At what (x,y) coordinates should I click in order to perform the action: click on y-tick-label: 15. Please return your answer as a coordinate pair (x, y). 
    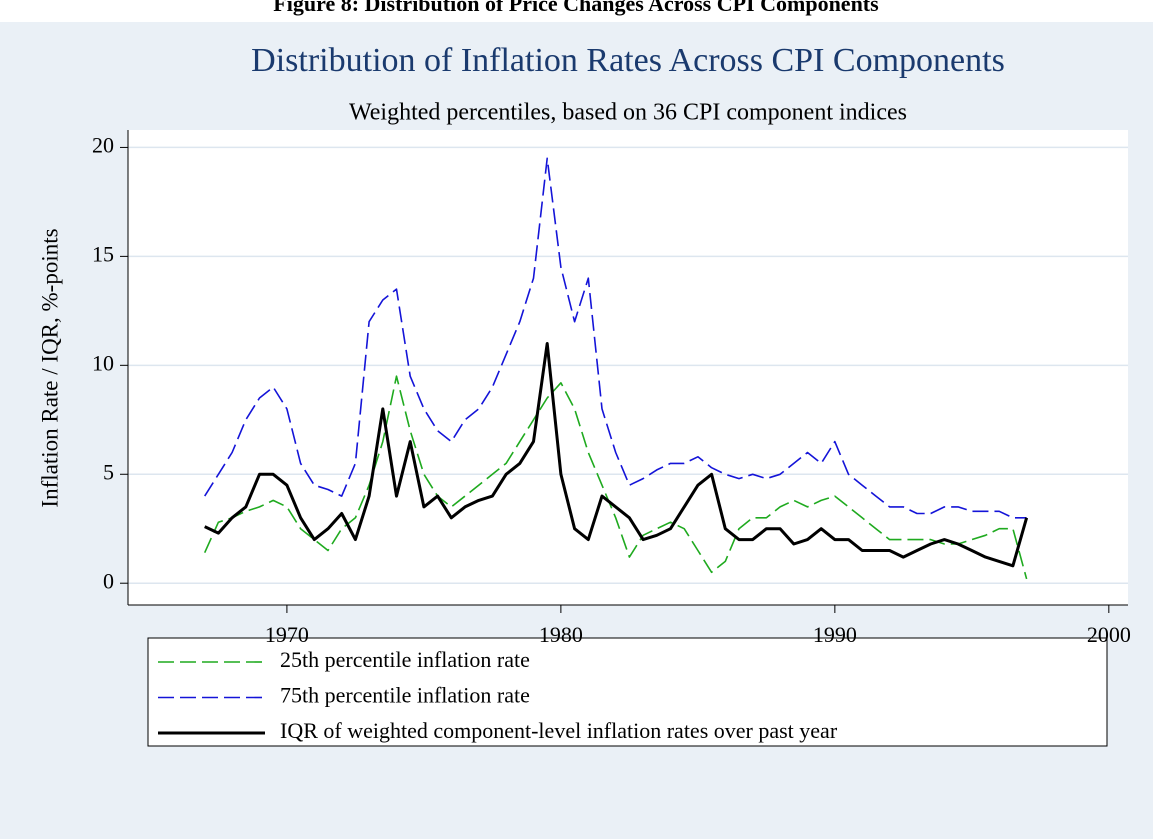
    Looking at the image, I should click on (103, 253).